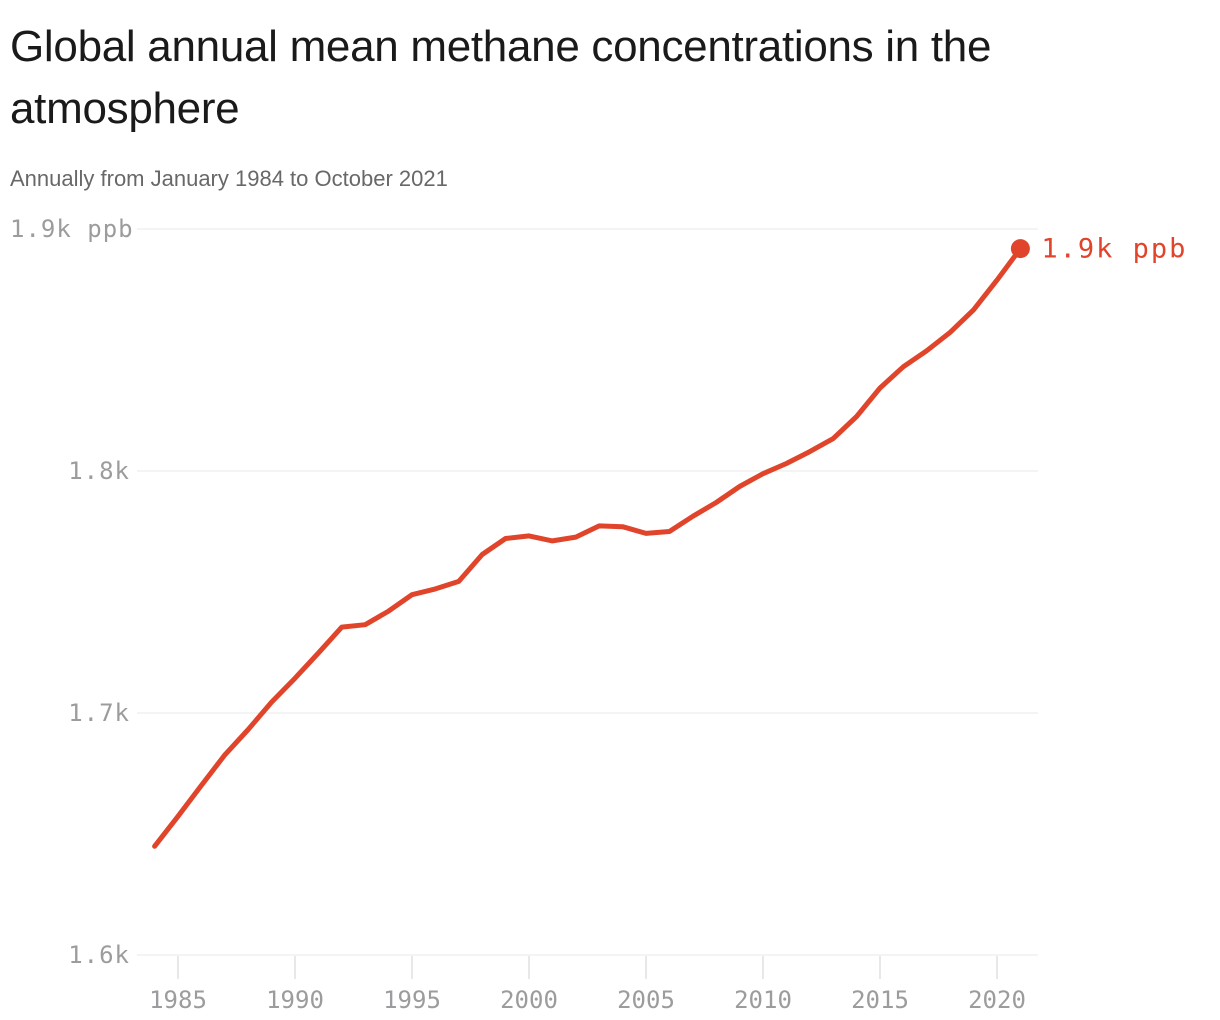  Describe the element at coordinates (1114, 249) in the screenshot. I see `endpoint-value-label: 1.9k ppb` at that location.